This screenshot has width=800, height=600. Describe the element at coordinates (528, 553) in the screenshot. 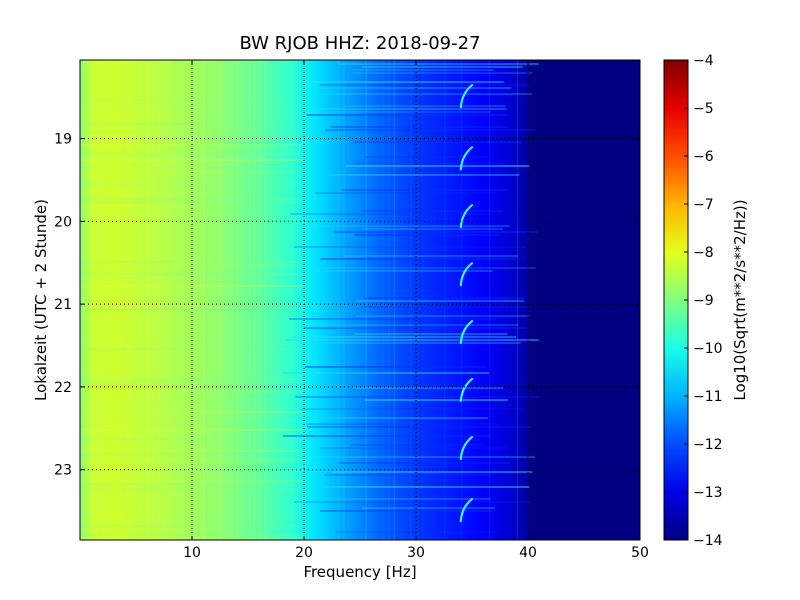

I see `x-tick-label: 40` at that location.